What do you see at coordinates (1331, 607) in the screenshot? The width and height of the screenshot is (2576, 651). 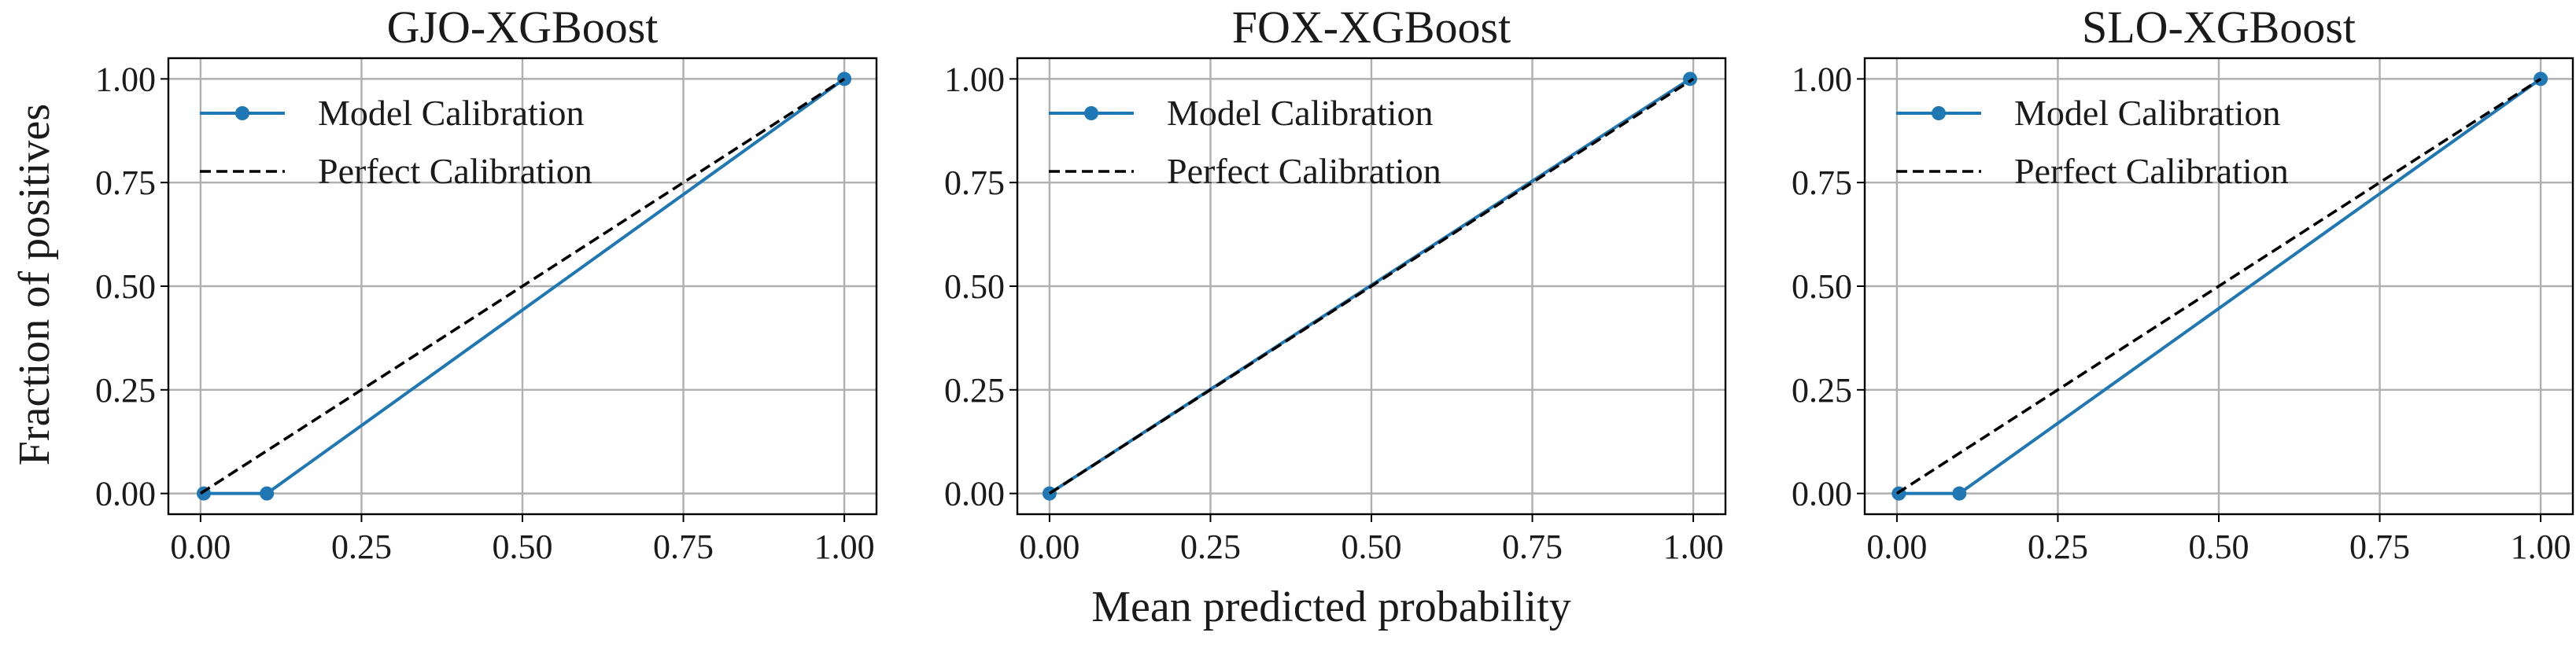 I see `figure-x-axis-label: Mean predicted probability` at bounding box center [1331, 607].